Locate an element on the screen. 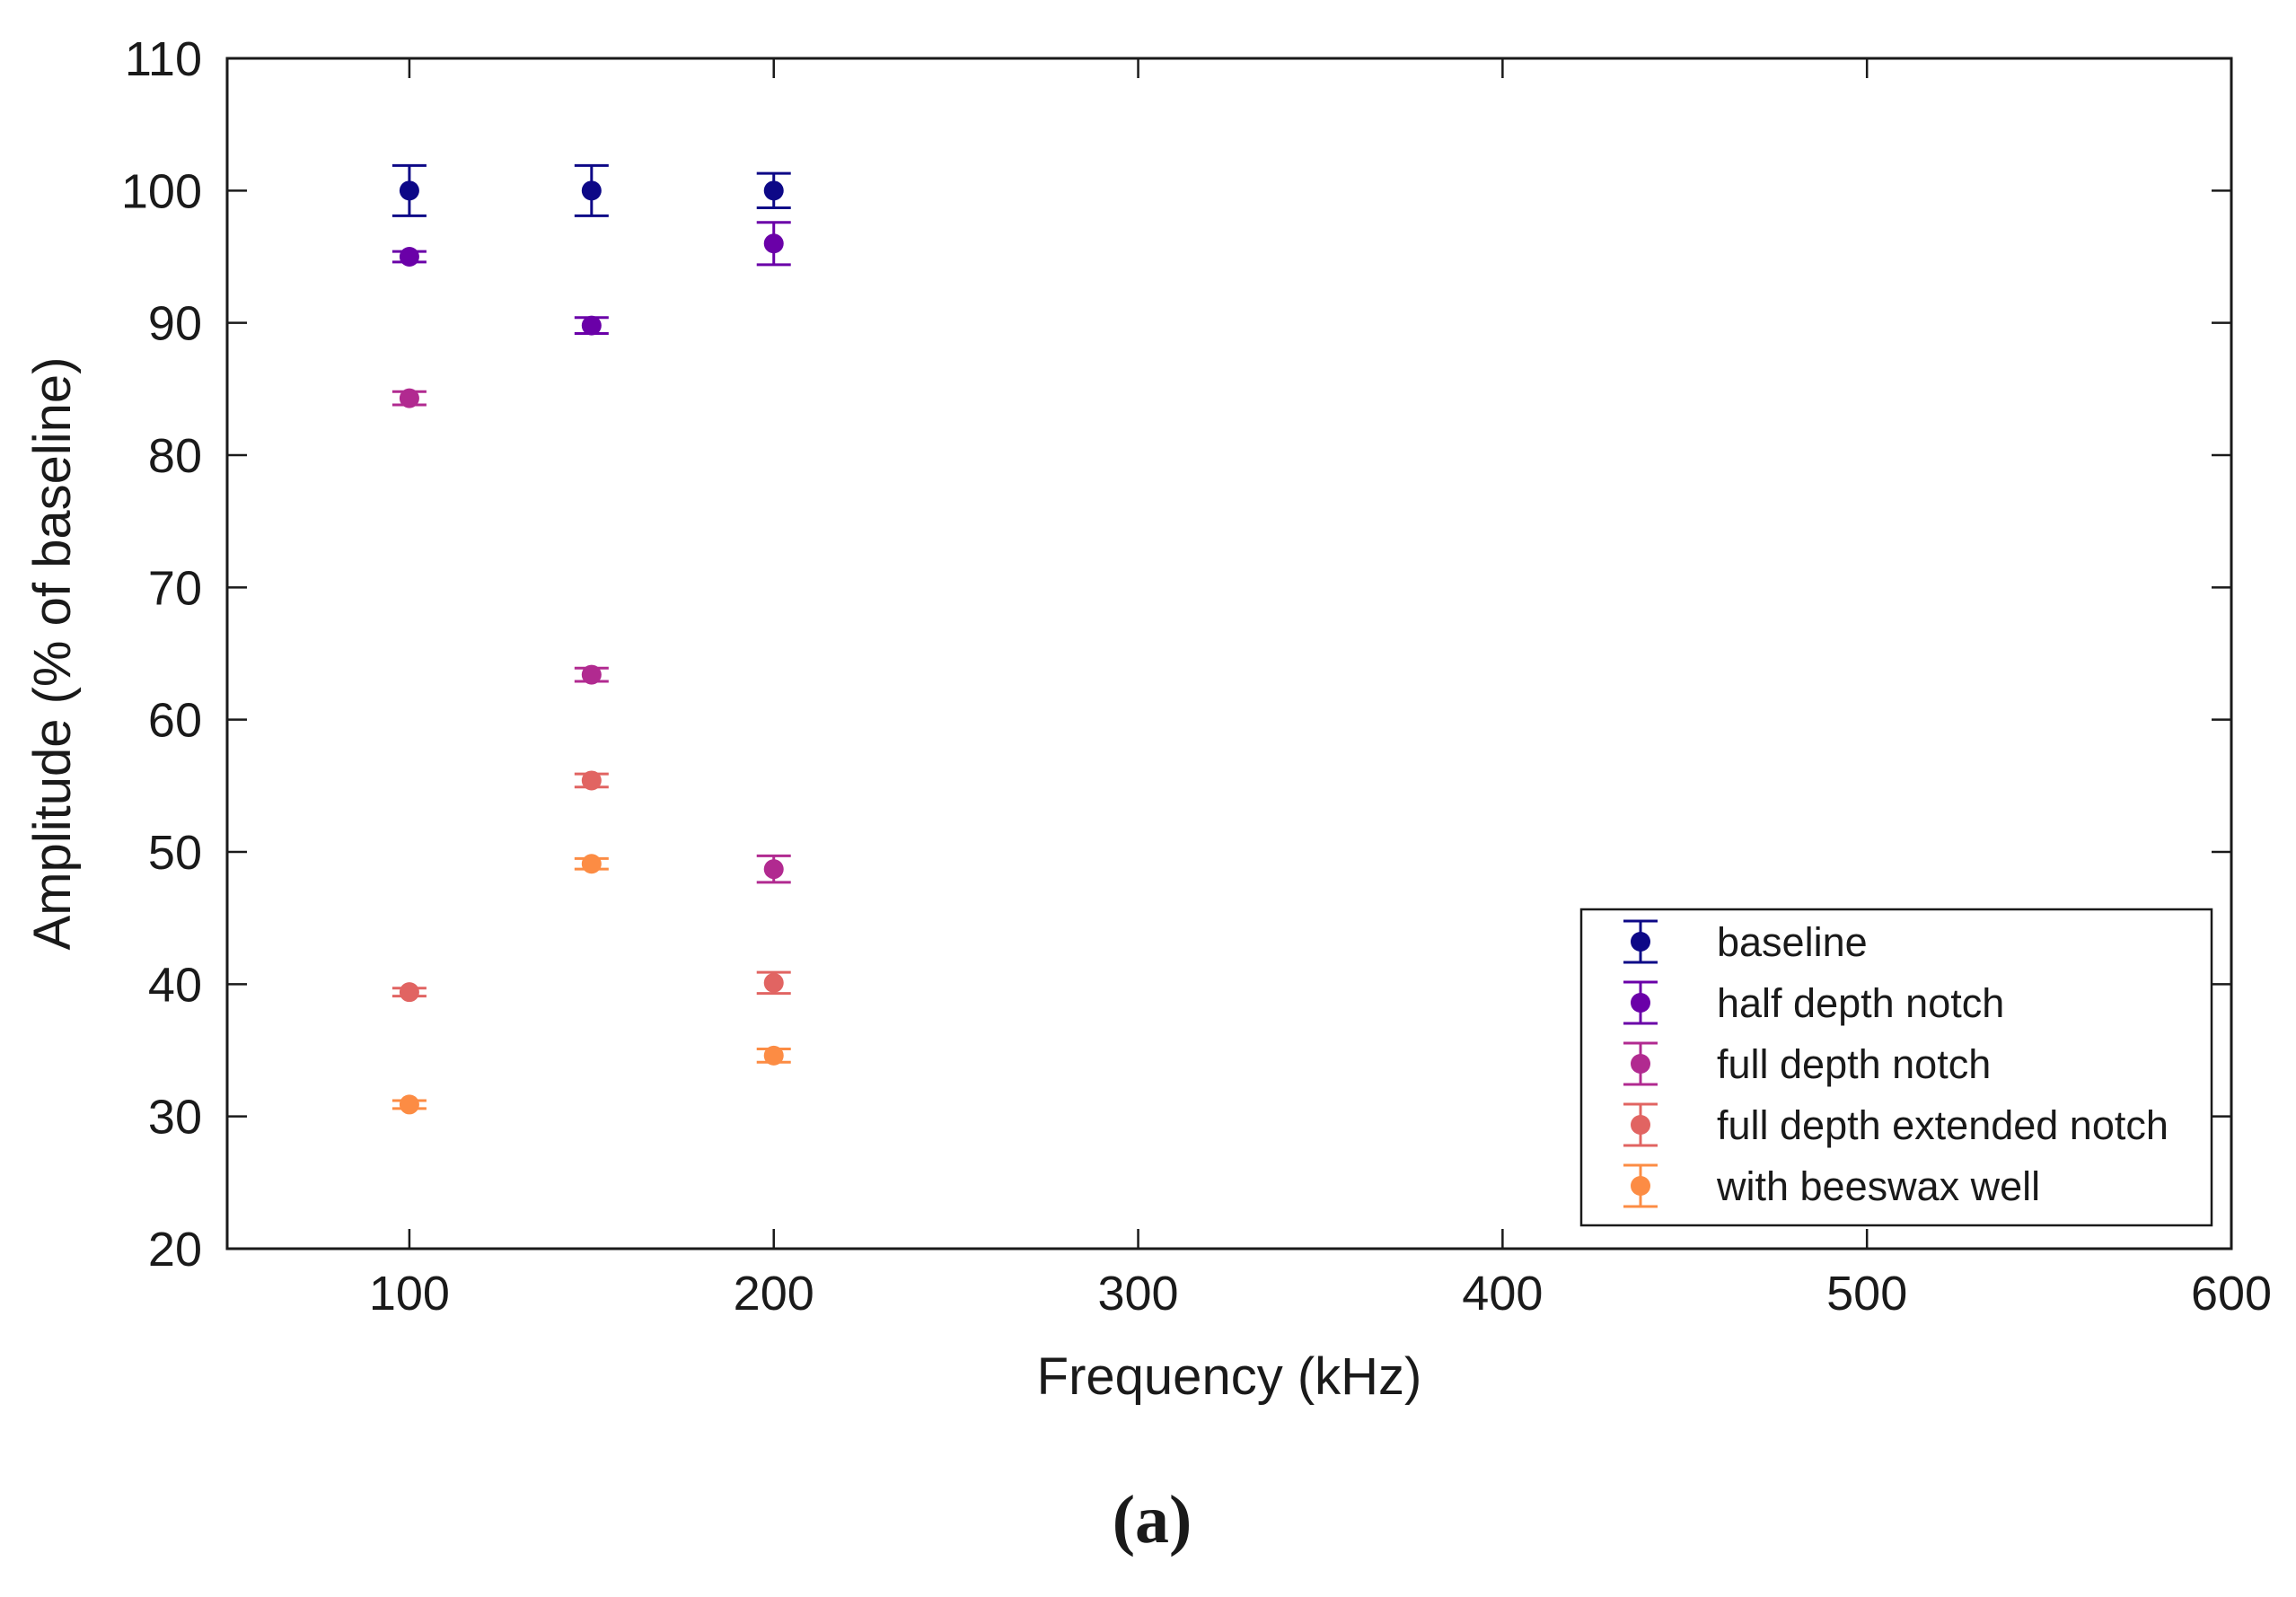  x-tick-label: 600 is located at coordinates (2231, 1294).